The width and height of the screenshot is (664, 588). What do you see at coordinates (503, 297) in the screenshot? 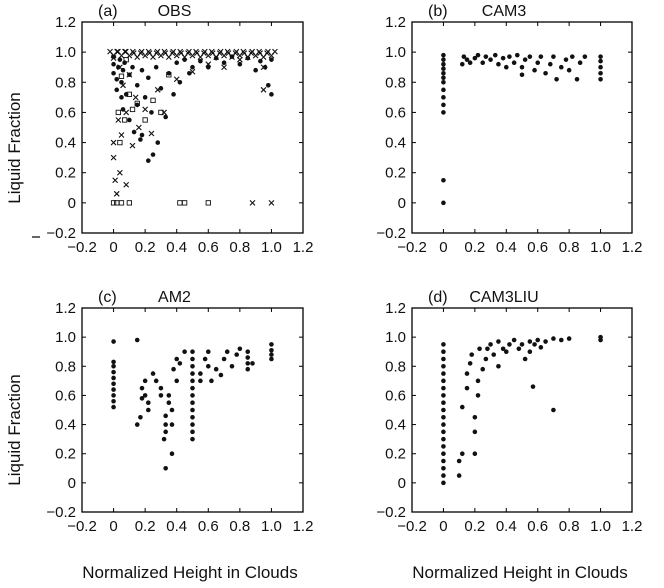
I see `panel-d-title: CAM3LIU` at bounding box center [503, 297].